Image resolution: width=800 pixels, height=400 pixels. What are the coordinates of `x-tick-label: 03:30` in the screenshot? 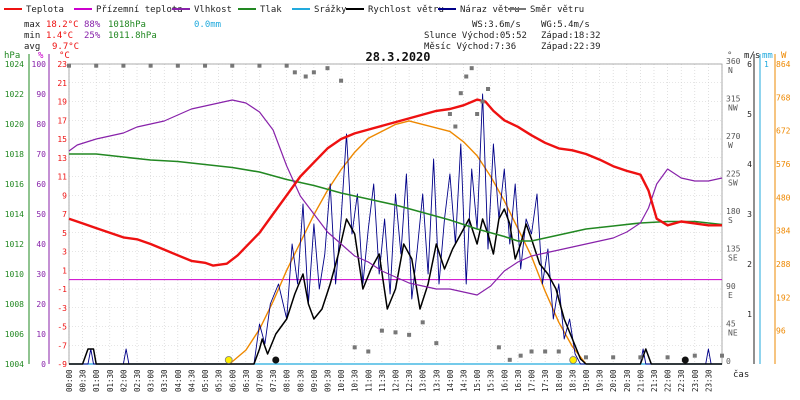 It's located at (164, 380).